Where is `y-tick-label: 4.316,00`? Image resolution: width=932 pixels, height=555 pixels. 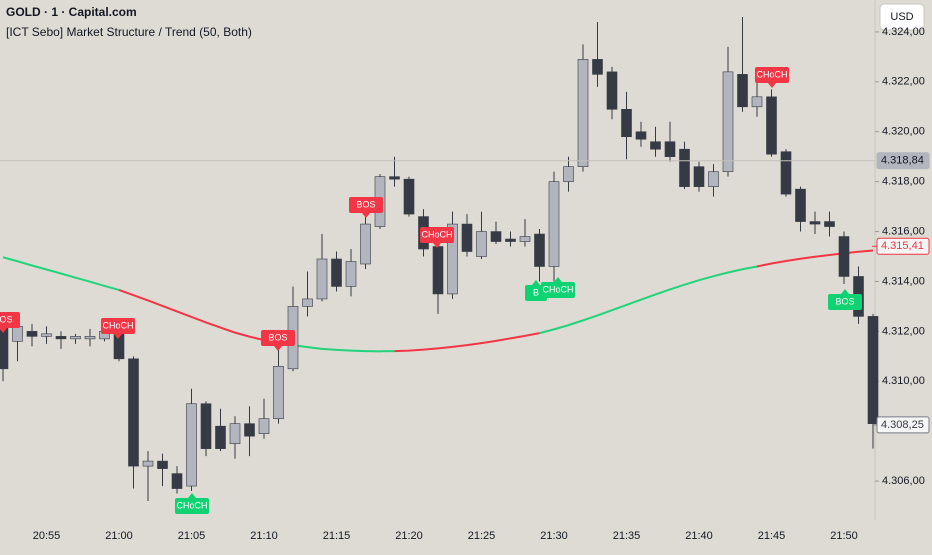
y-tick-label: 4.316,00 is located at coordinates (903, 231).